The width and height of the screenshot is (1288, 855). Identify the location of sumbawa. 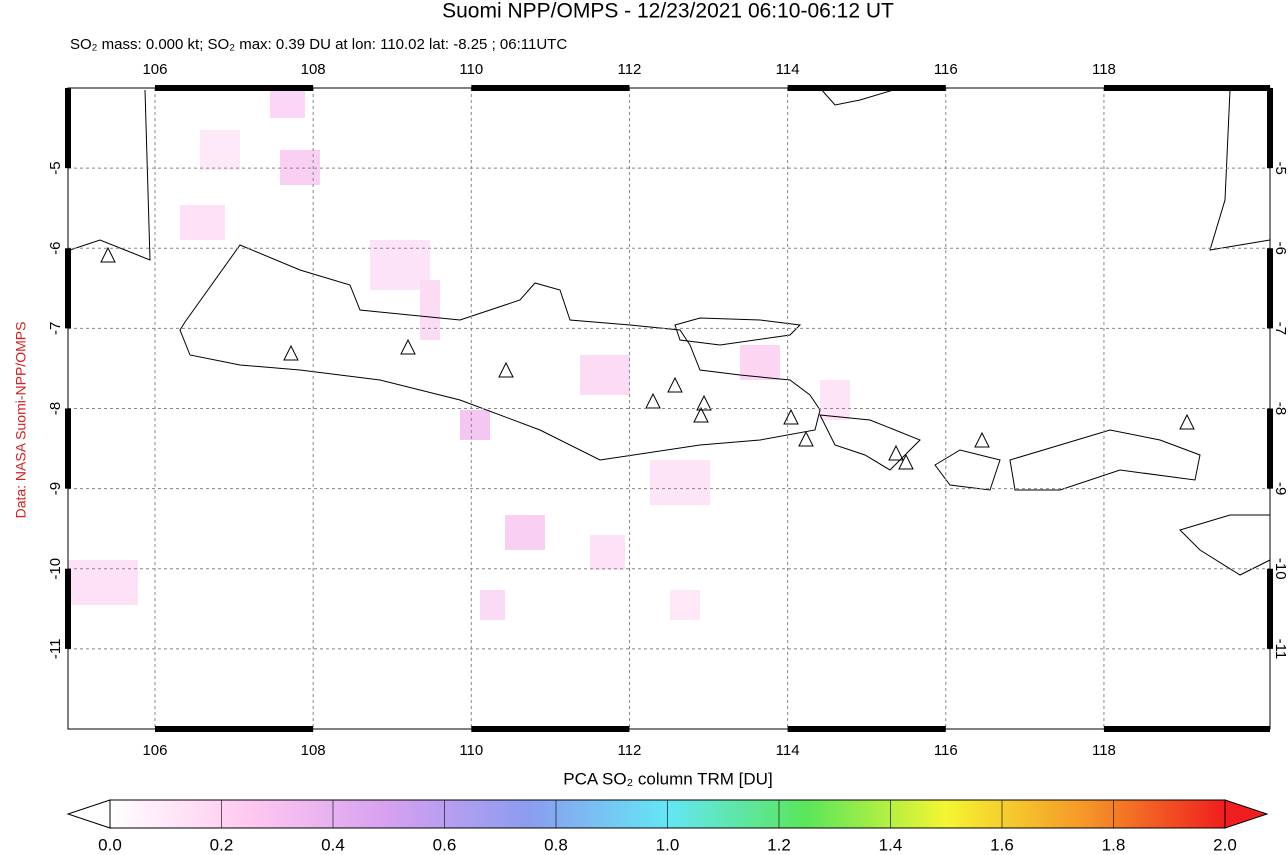
(1105, 460).